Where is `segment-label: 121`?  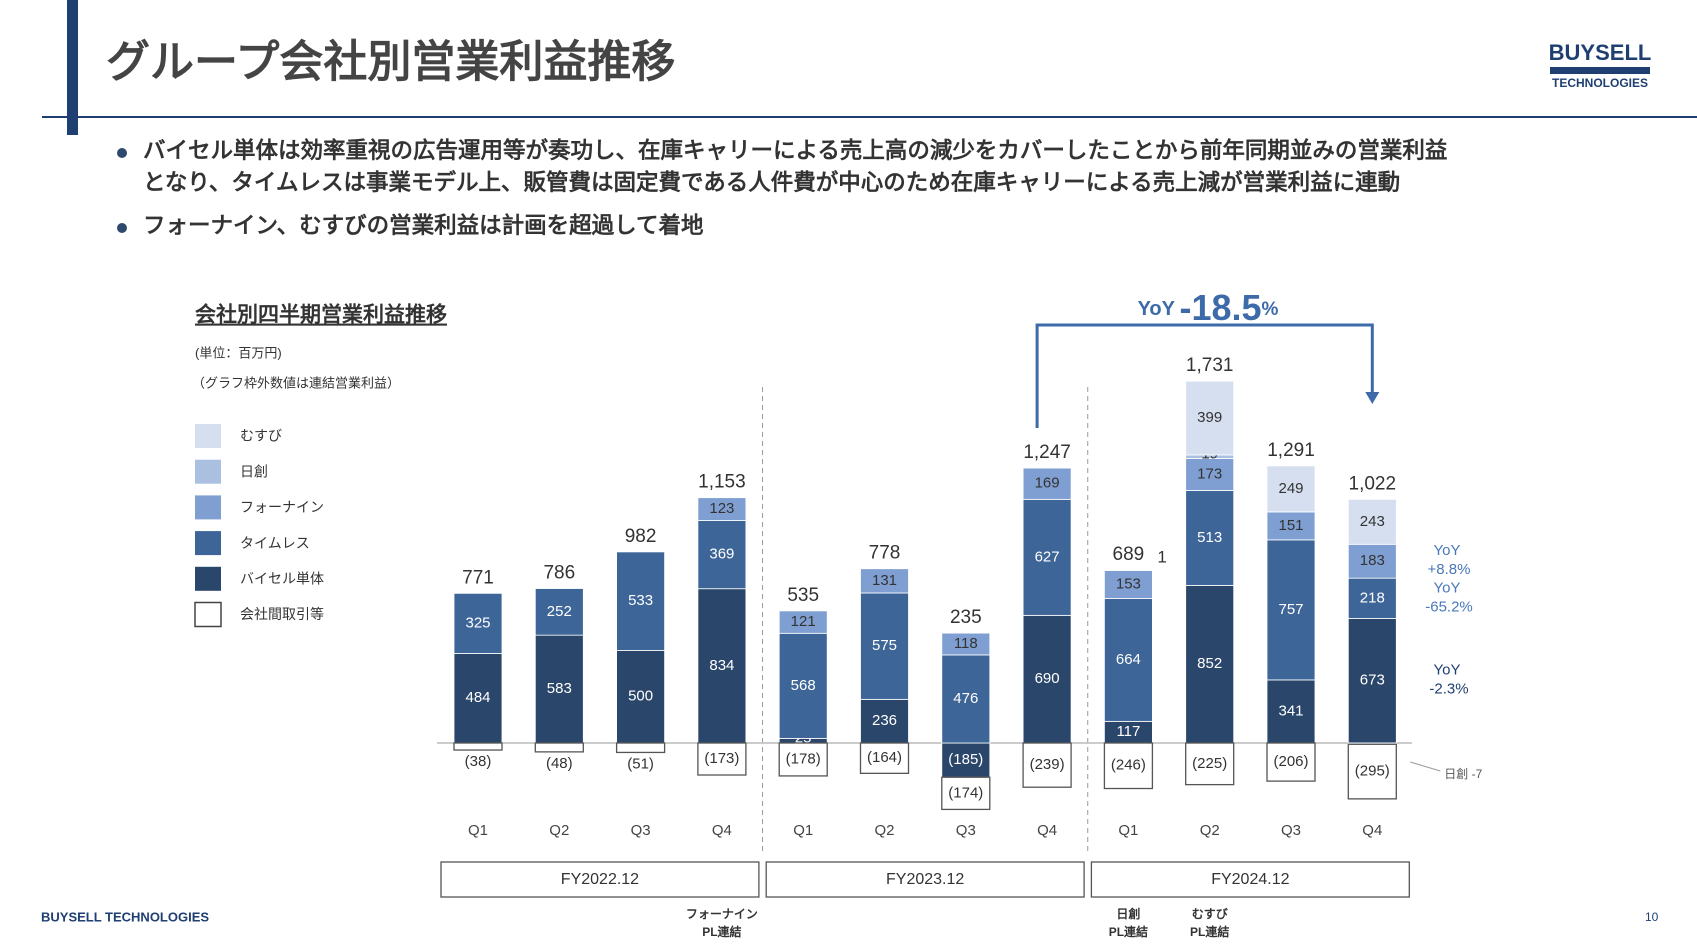 segment-label: 121 is located at coordinates (803, 621).